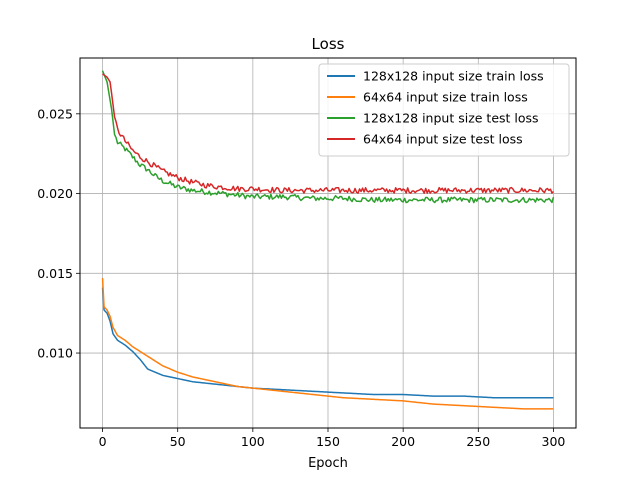 This screenshot has width=640, height=480. What do you see at coordinates (554, 441) in the screenshot?
I see `x-tick-label: 300` at bounding box center [554, 441].